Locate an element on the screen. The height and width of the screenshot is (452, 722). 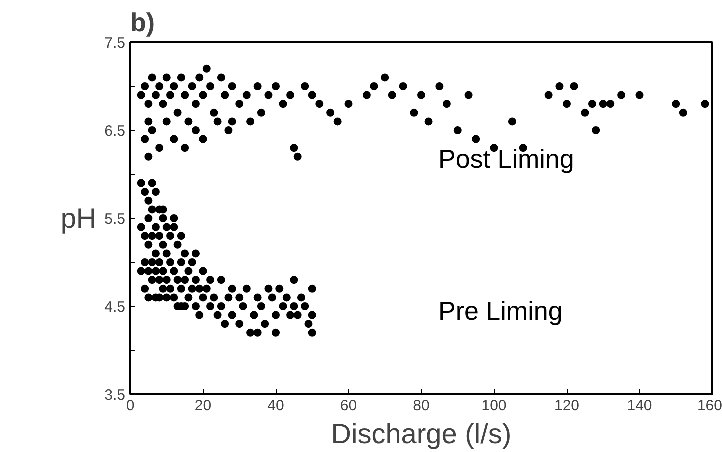
x-tick-label: 20 is located at coordinates (203, 406).